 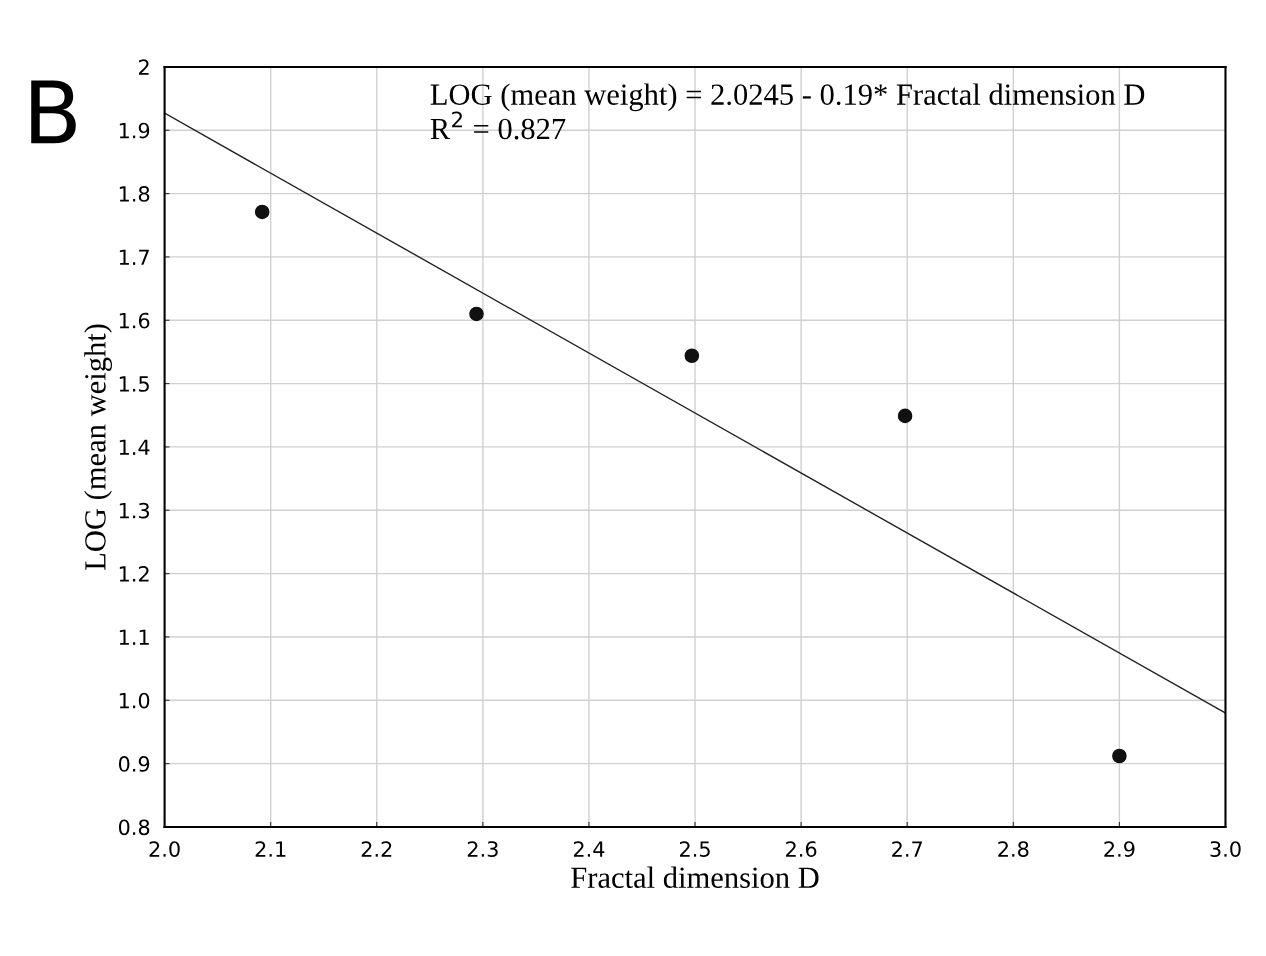 What do you see at coordinates (376, 849) in the screenshot?
I see `x-tick-label: 2.2` at bounding box center [376, 849].